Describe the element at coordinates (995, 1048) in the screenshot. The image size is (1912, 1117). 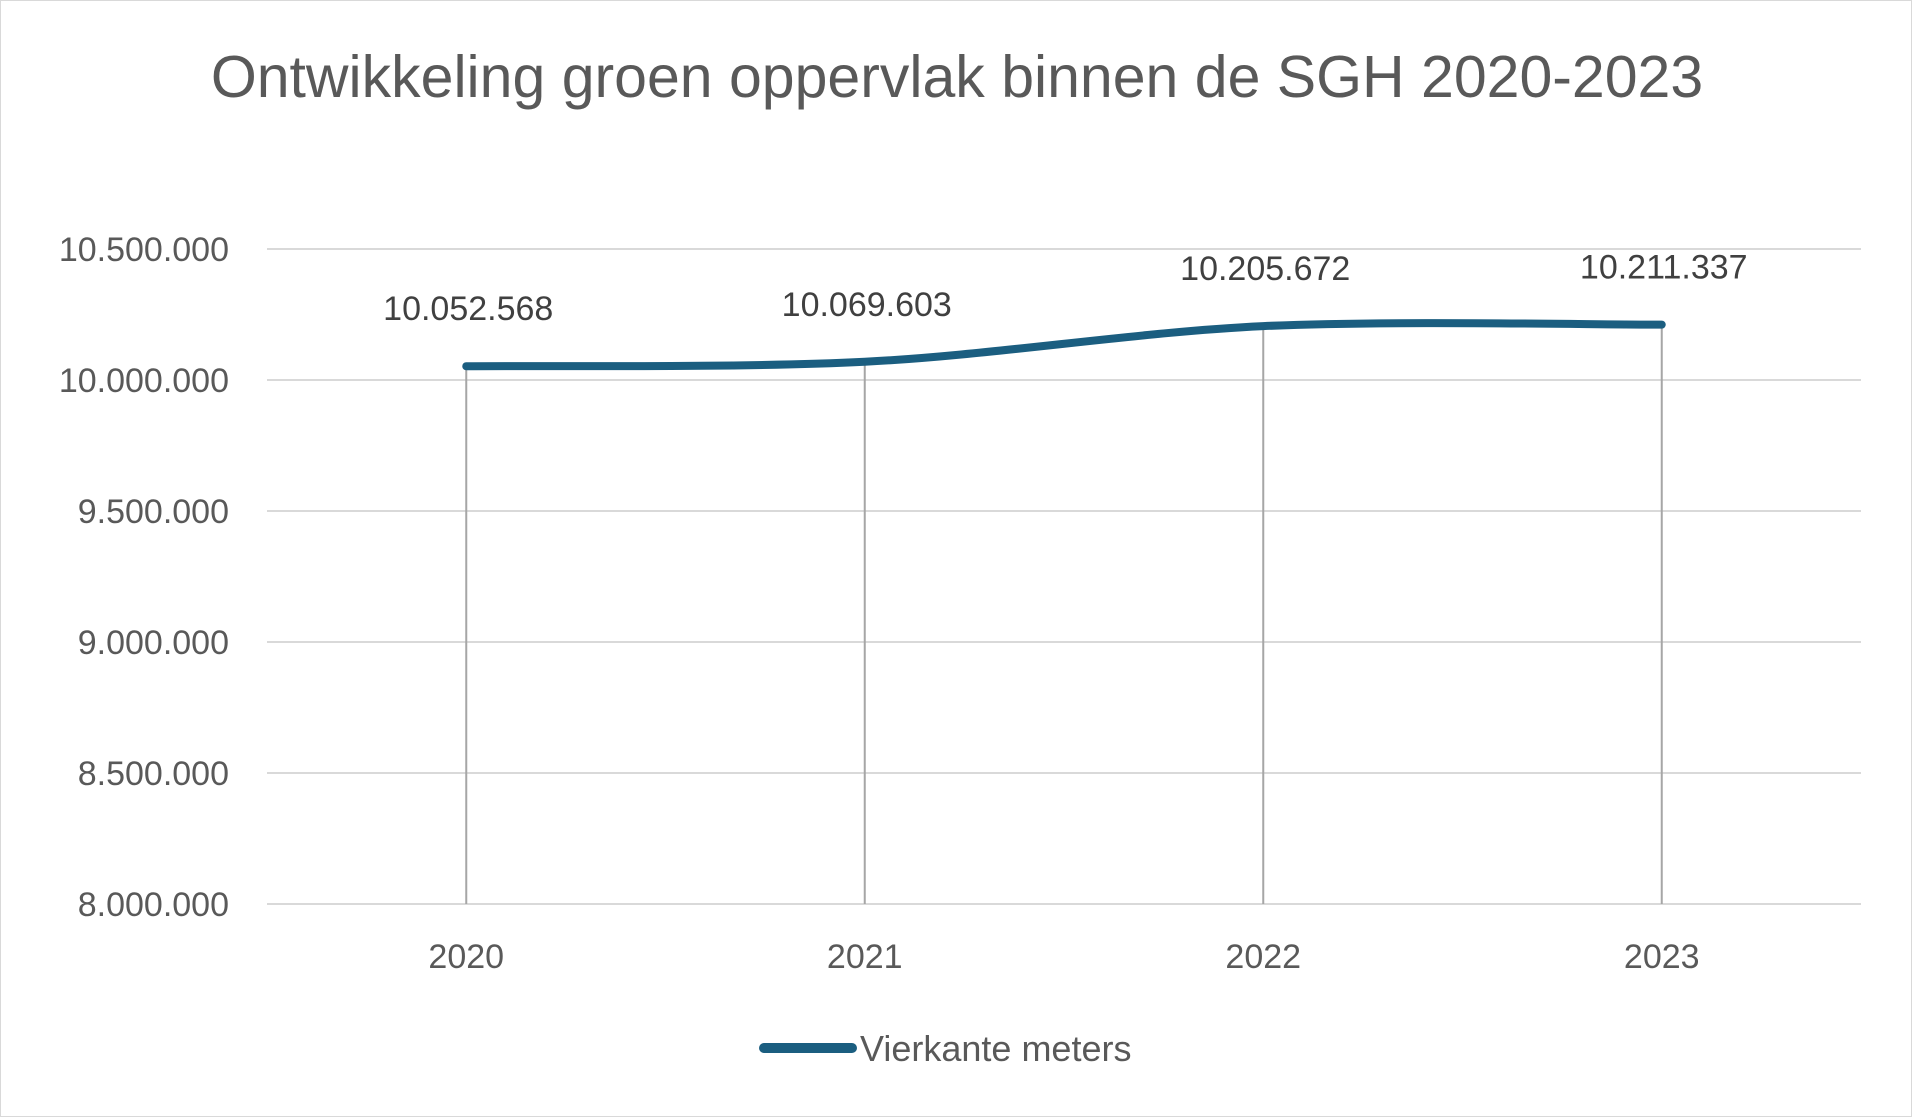
I see `legend-label: Vierkante meters` at that location.